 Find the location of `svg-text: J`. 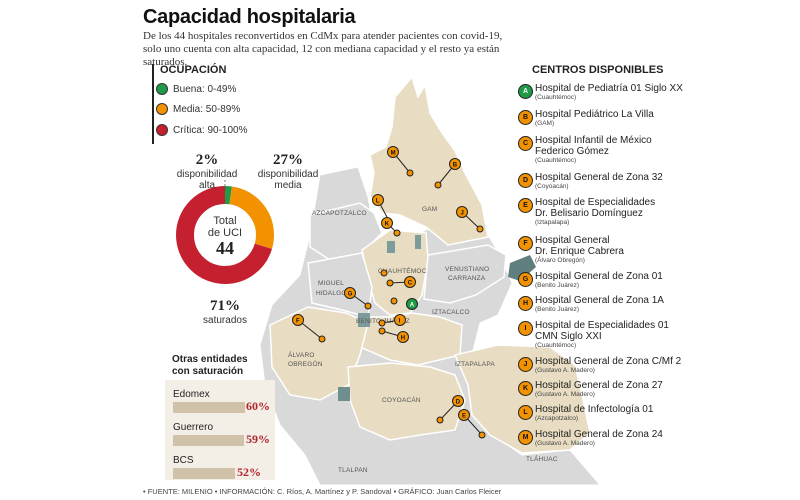

svg-text: J is located at coordinates (462, 213).